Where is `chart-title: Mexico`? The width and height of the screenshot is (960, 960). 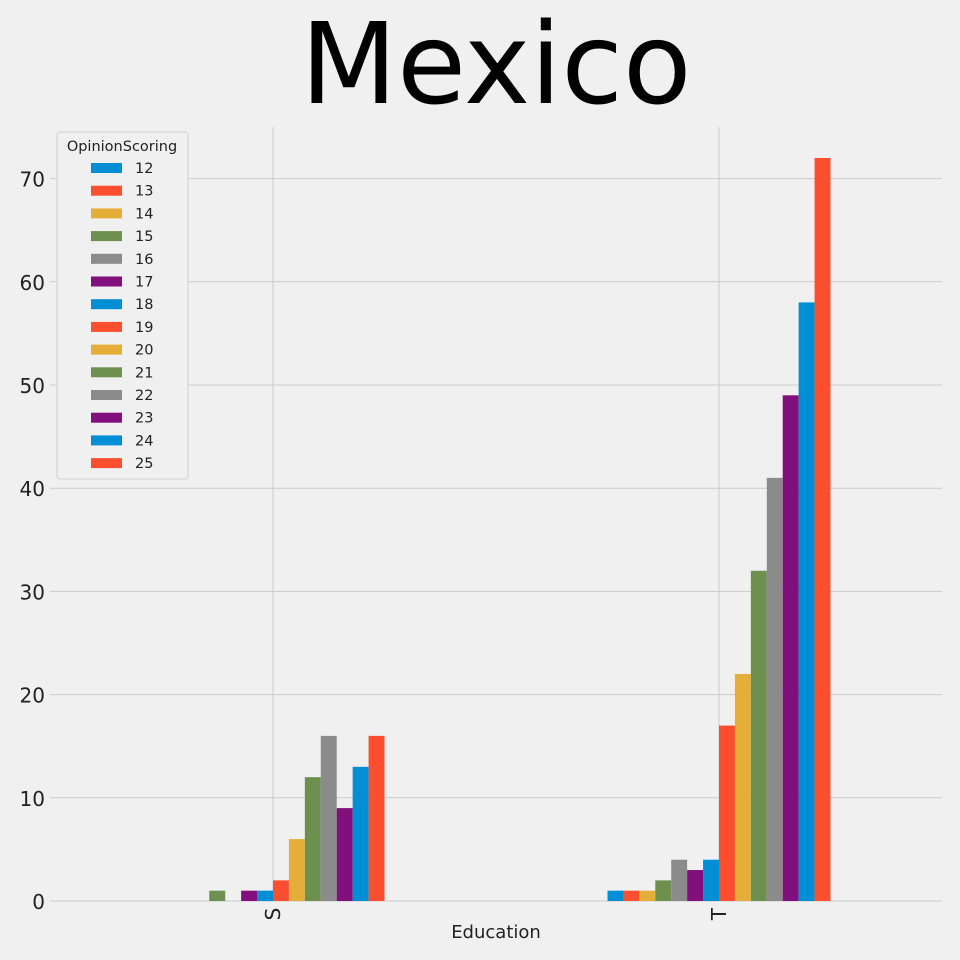 chart-title: Mexico is located at coordinates (495, 65).